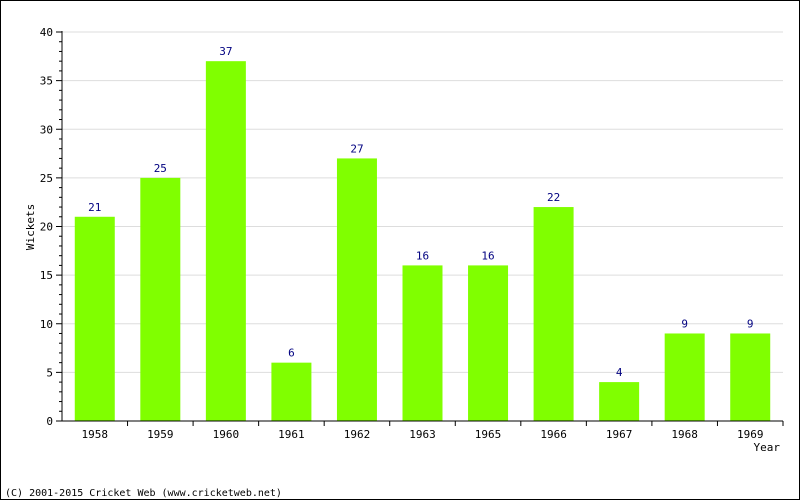 The height and width of the screenshot is (501, 800). What do you see at coordinates (94, 207) in the screenshot?
I see `data-label-1958: 21` at bounding box center [94, 207].